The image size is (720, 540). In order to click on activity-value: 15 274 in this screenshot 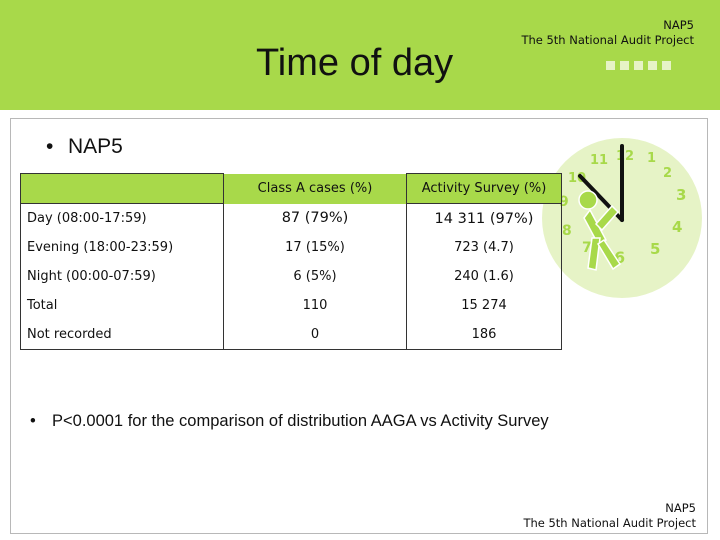, I will do `click(484, 305)`.